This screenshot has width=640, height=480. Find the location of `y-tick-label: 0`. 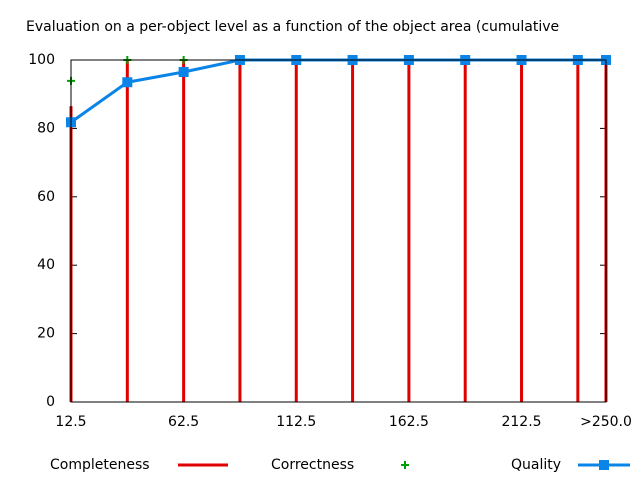

y-tick-label: 0 is located at coordinates (50, 402).